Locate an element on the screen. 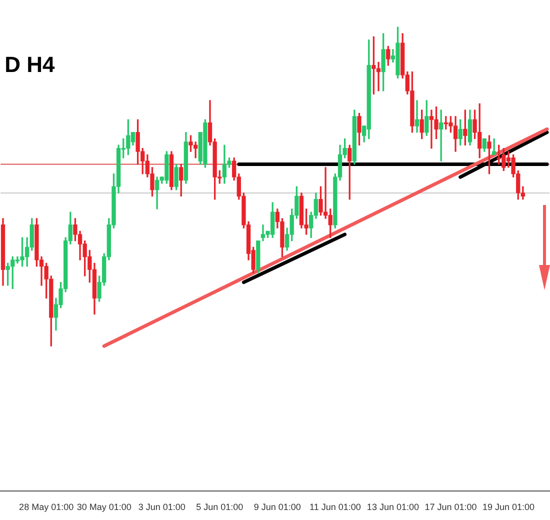 The width and height of the screenshot is (550, 520). text: D H4 is located at coordinates (30, 65).